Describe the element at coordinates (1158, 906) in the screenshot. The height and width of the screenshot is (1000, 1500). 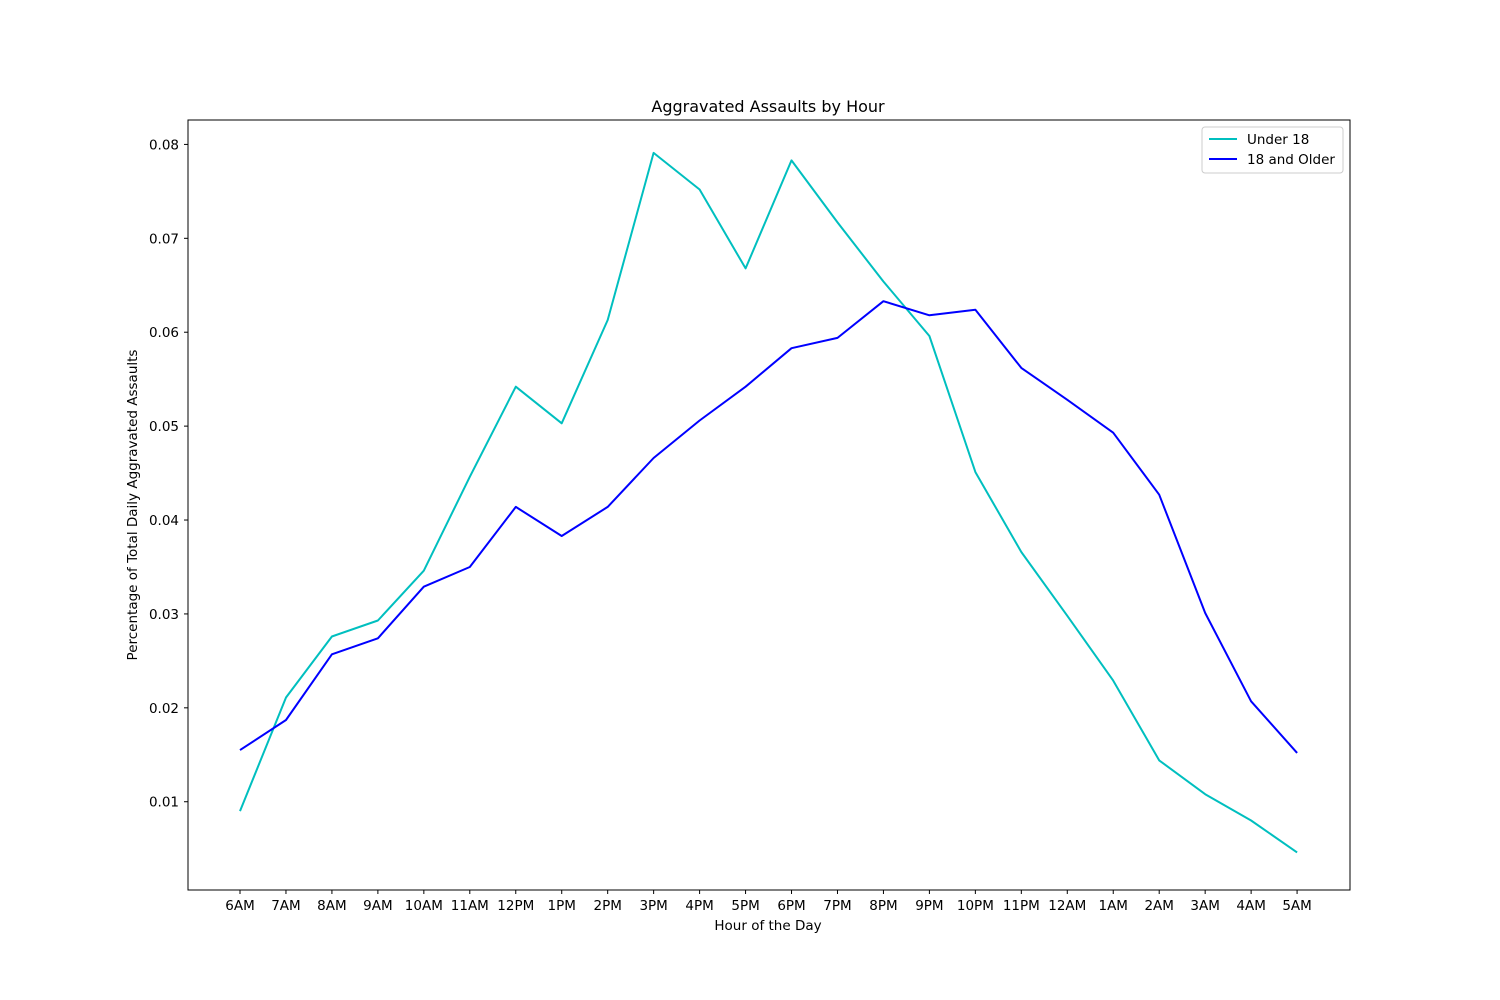
I see `x-tick-label: 2AM` at that location.